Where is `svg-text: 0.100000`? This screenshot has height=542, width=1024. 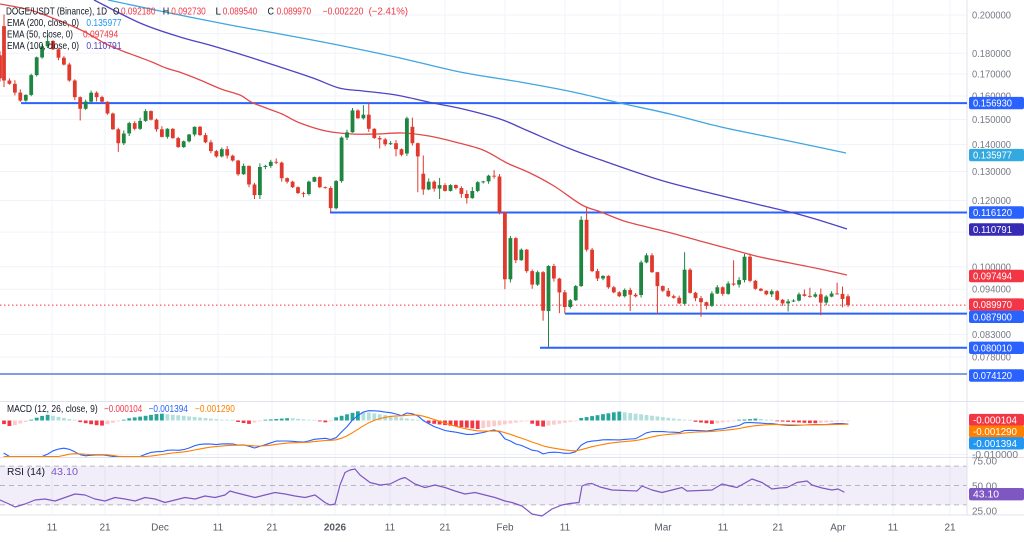 svg-text: 0.100000 is located at coordinates (991, 267).